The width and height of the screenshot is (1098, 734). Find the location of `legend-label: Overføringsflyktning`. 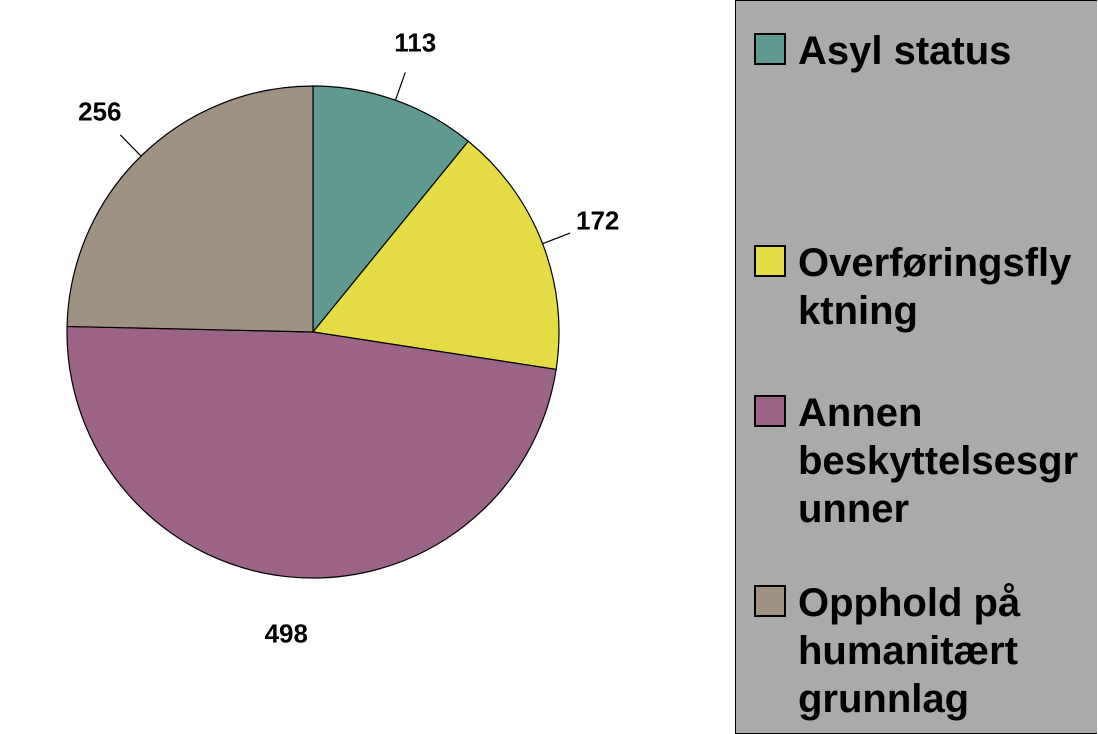

legend-label: Overføringsflyktning is located at coordinates (935, 287).